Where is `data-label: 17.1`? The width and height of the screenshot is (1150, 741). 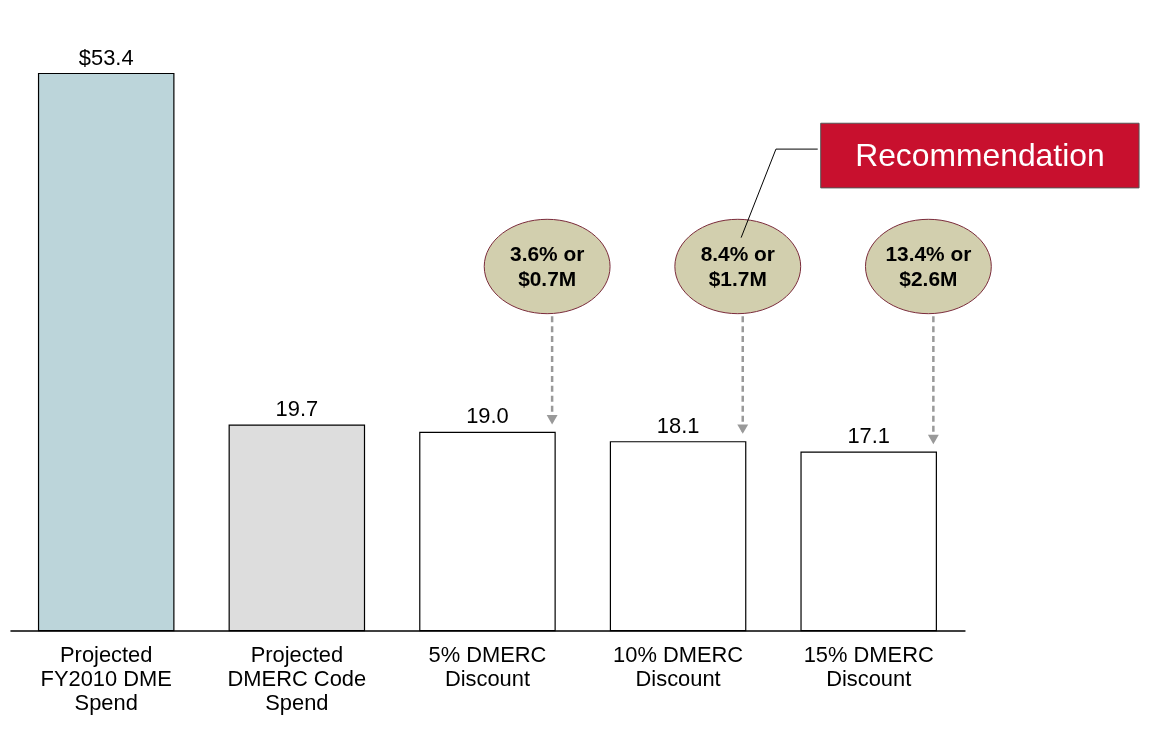 data-label: 17.1 is located at coordinates (868, 436).